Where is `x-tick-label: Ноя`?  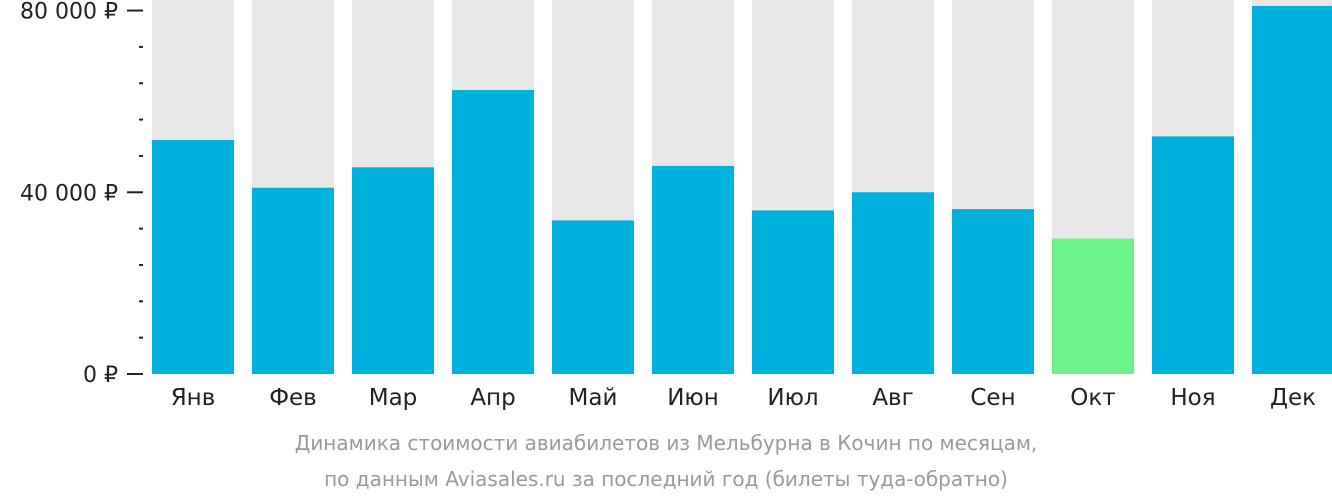 x-tick-label: Ноя is located at coordinates (1192, 398).